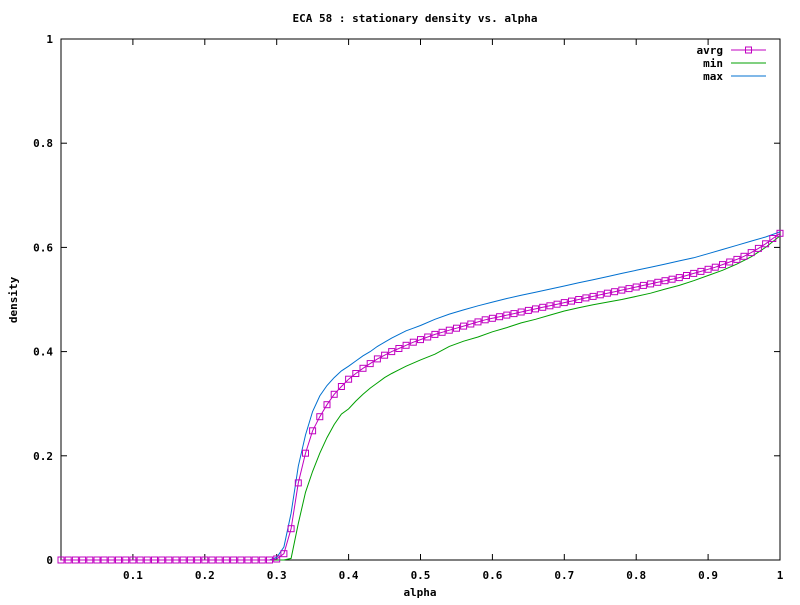 Image resolution: width=800 pixels, height=605 pixels. Describe the element at coordinates (492, 575) in the screenshot. I see `x-tick-label: 0.6` at that location.